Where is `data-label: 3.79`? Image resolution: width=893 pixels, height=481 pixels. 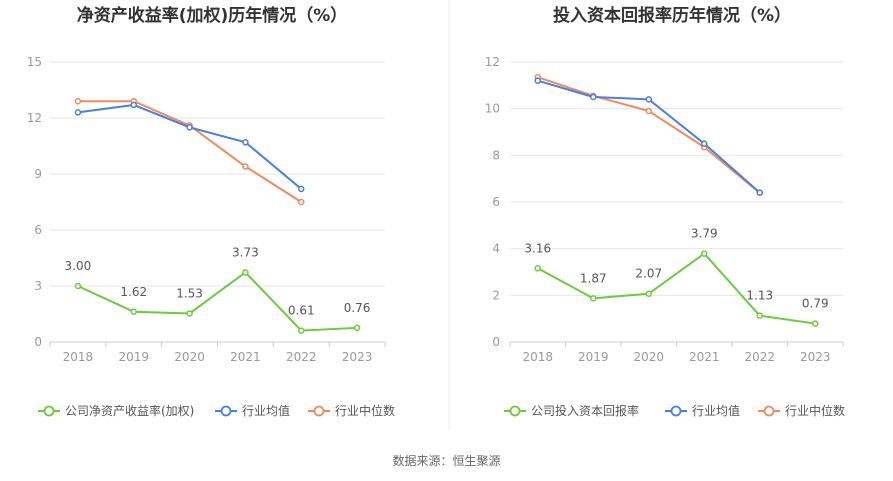
data-label: 3.79 is located at coordinates (704, 234).